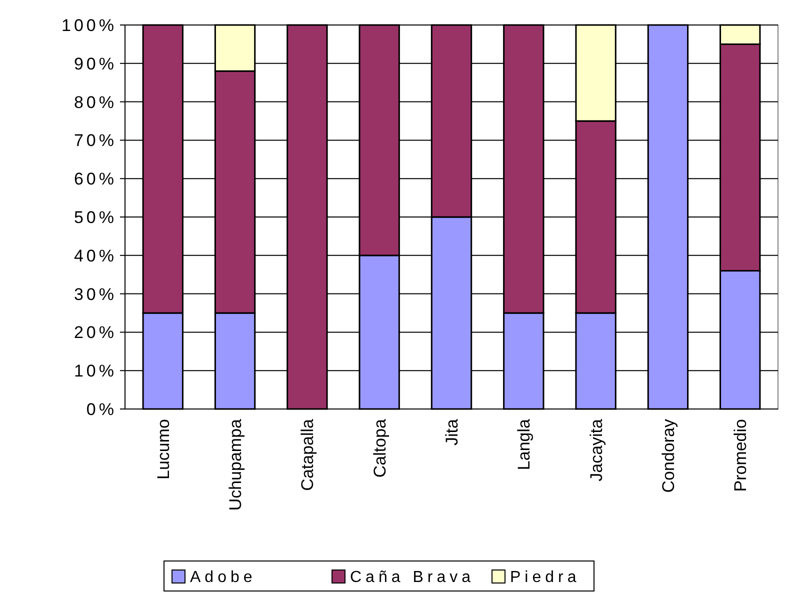  Describe the element at coordinates (95, 256) in the screenshot. I see `y-tick-label: 40%` at that location.